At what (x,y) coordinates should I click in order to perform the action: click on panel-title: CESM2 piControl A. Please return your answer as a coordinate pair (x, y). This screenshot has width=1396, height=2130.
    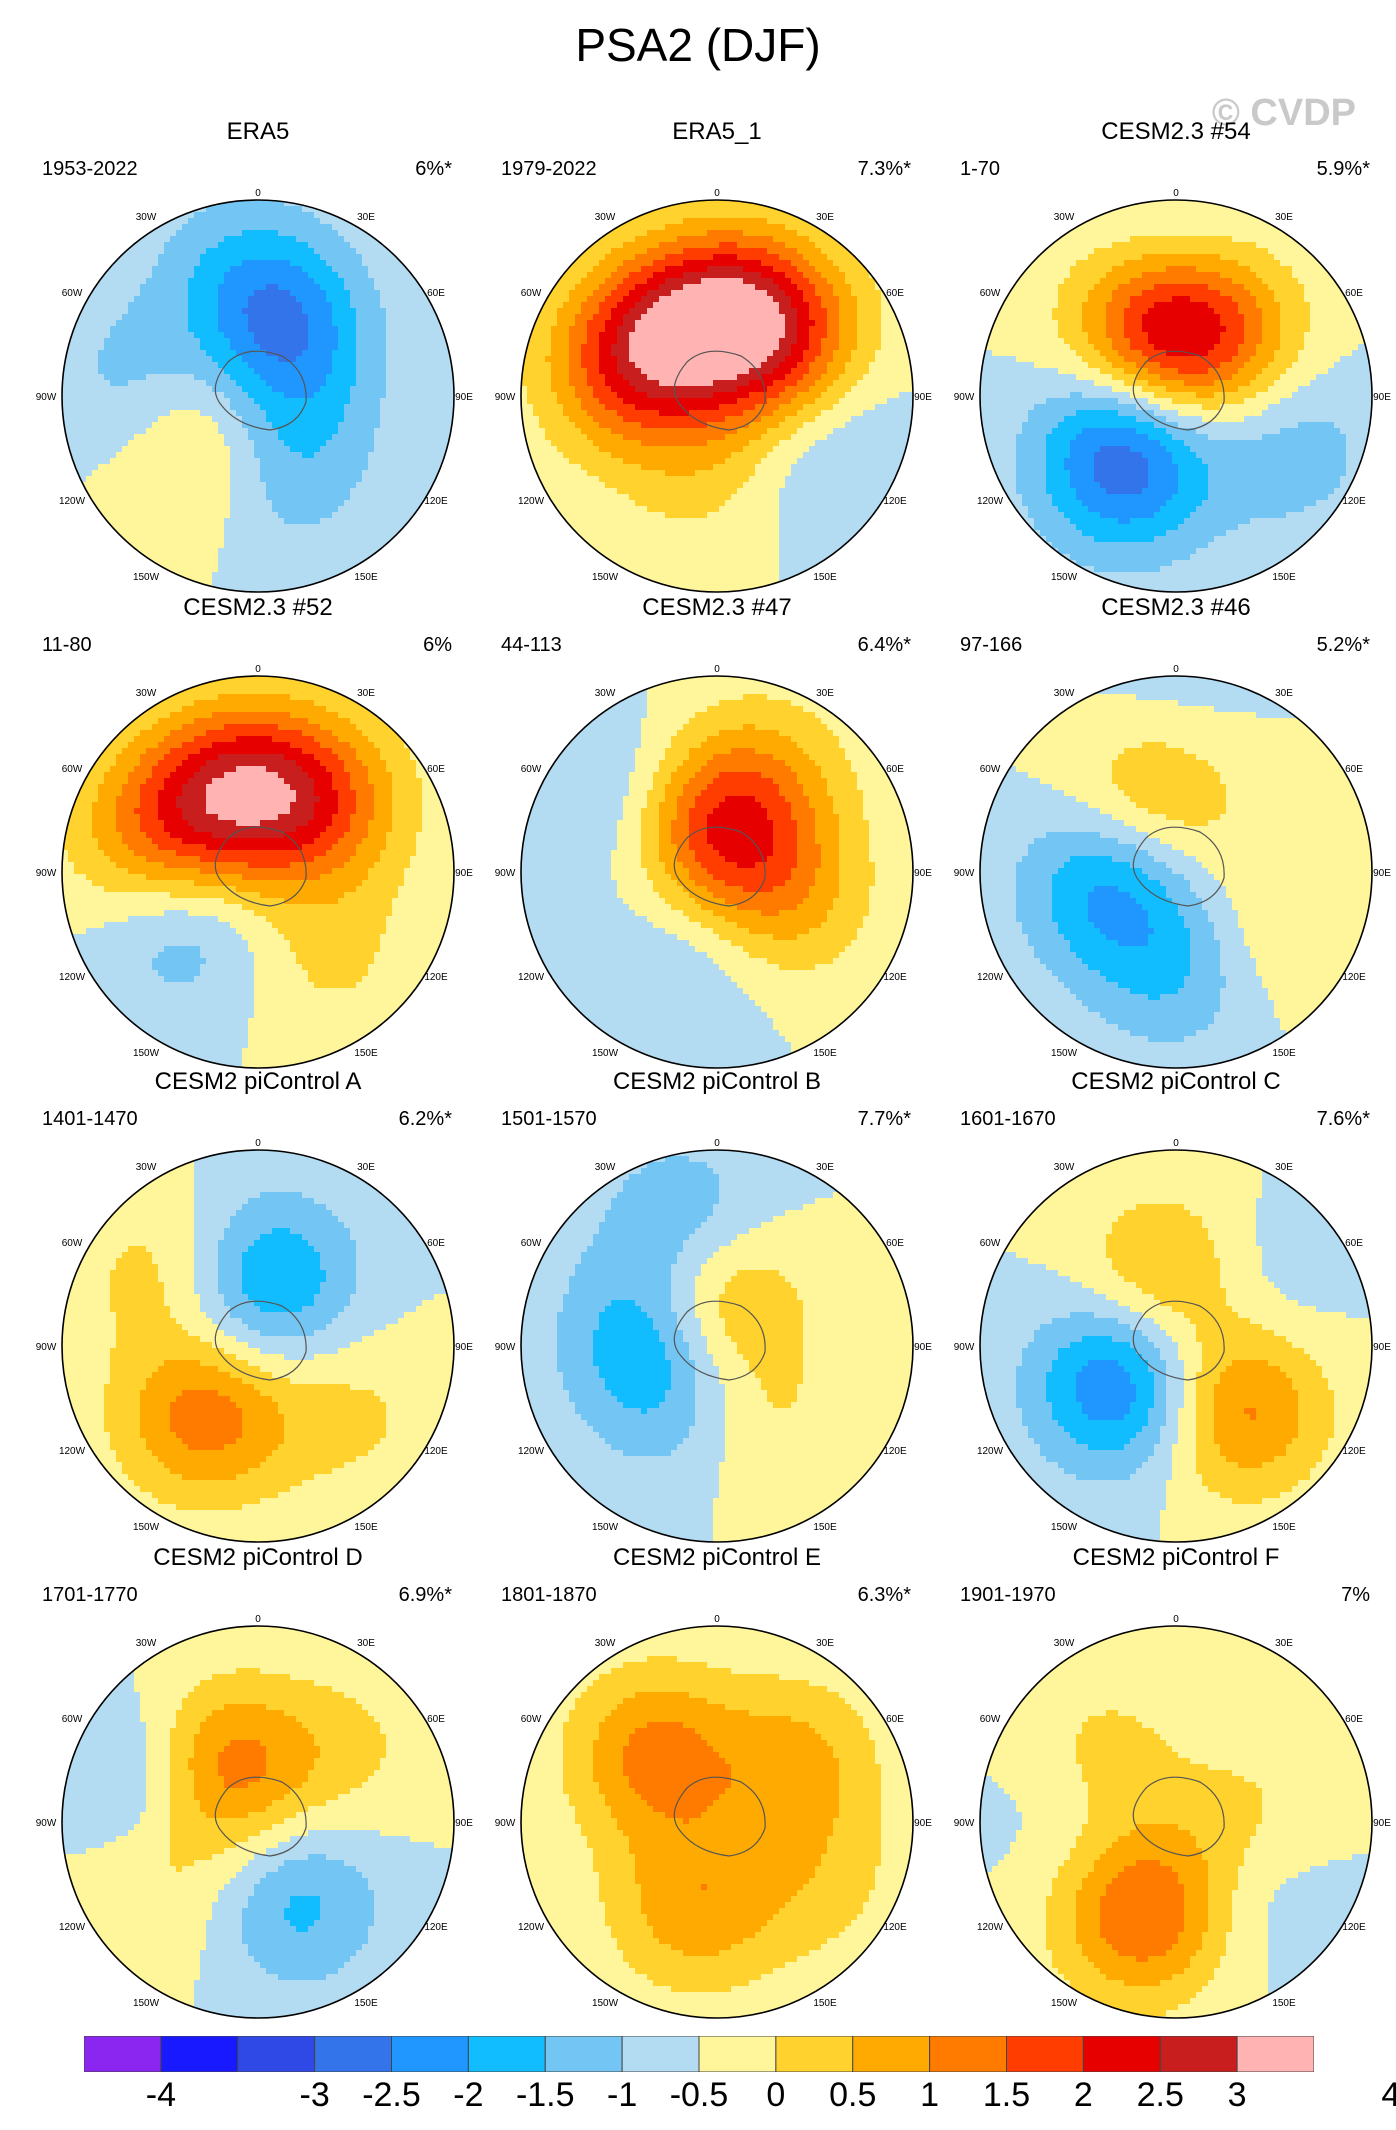
    Looking at the image, I should click on (258, 1082).